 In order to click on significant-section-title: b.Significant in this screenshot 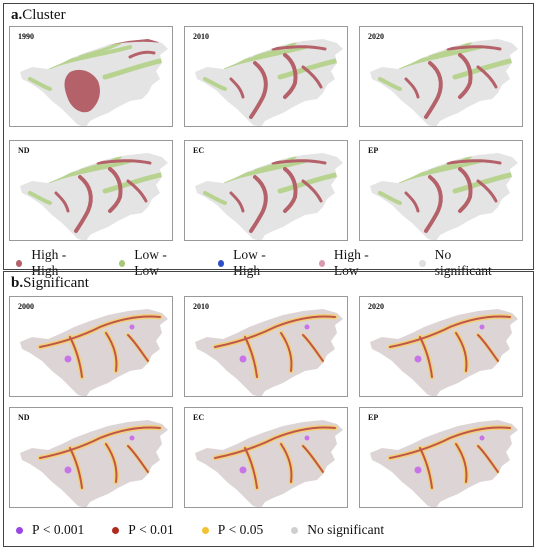, I will do `click(50, 283)`.